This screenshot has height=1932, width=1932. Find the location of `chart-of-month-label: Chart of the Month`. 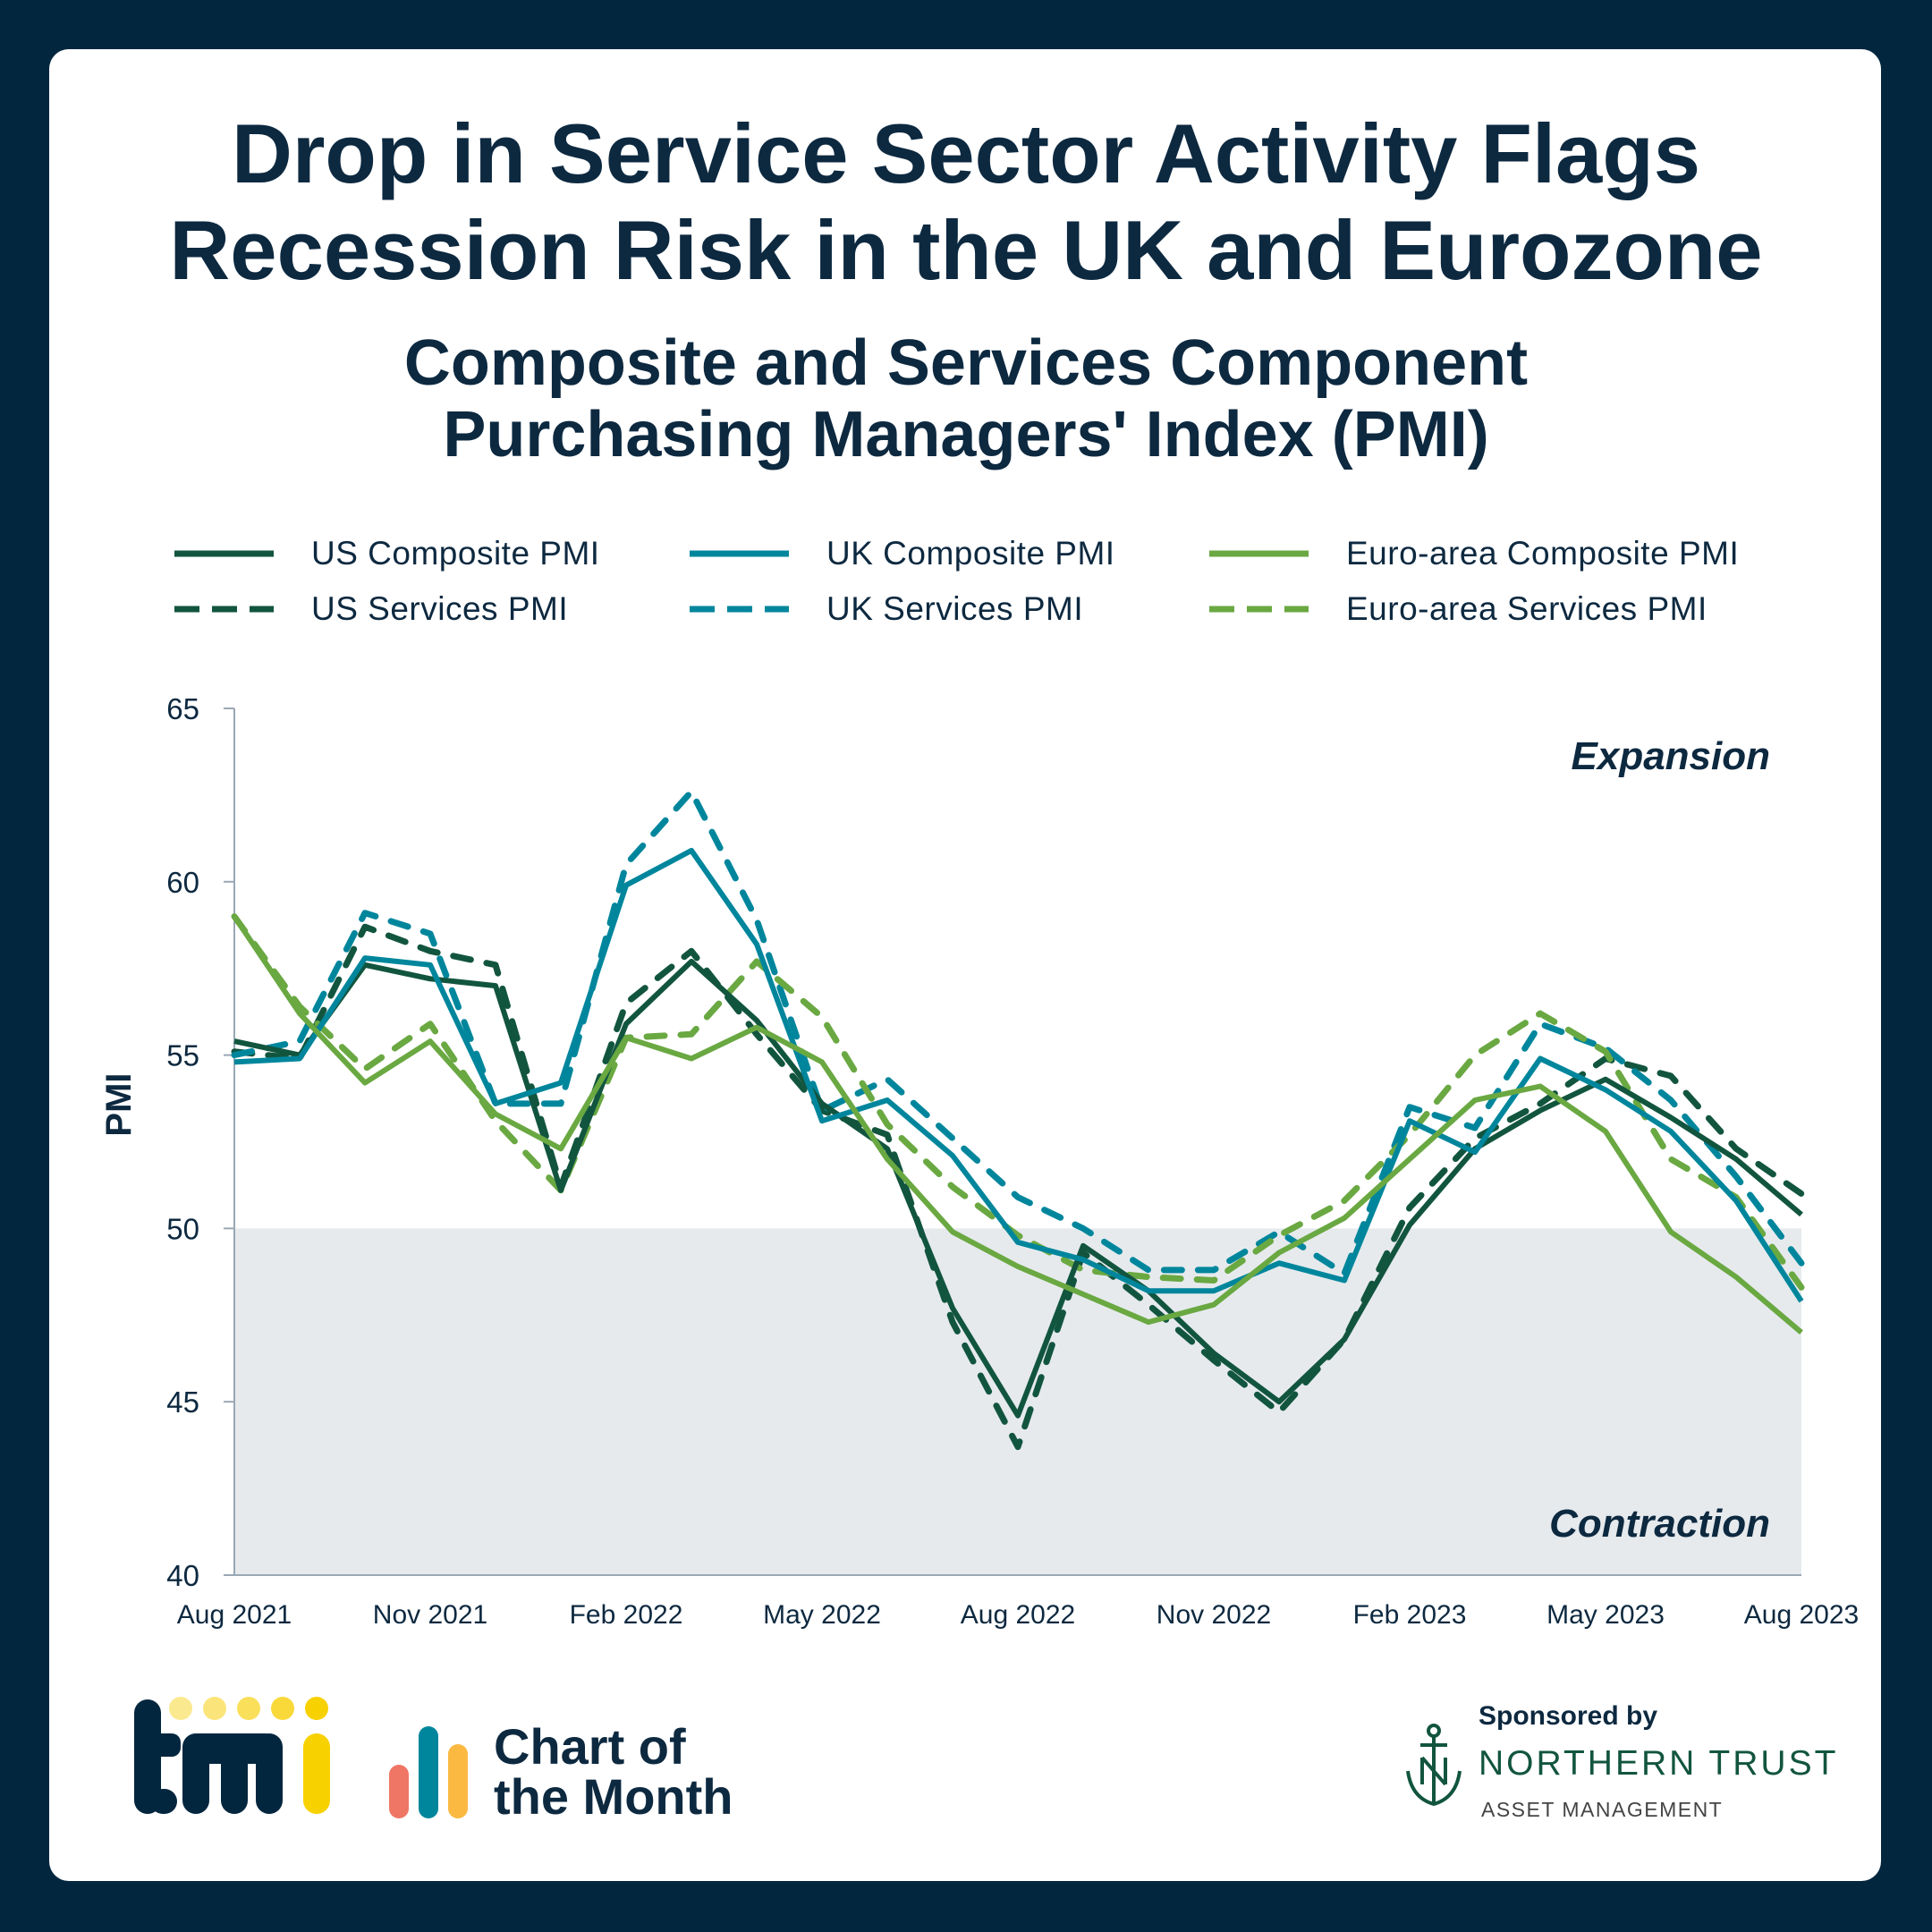

chart-of-month-label: Chart of the Month is located at coordinates (613, 1772).